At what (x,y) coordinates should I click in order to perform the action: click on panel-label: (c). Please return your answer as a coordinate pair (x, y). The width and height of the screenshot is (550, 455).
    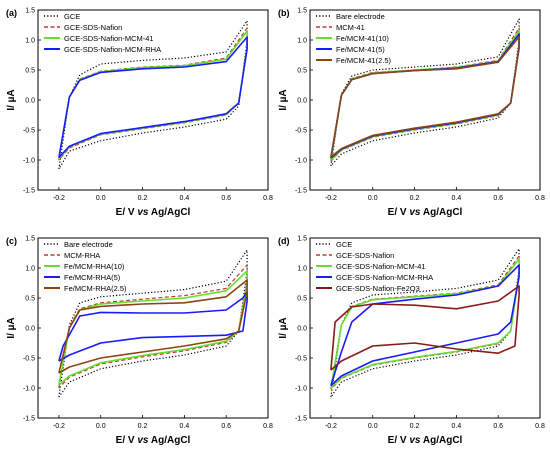
    Looking at the image, I should click on (11, 241).